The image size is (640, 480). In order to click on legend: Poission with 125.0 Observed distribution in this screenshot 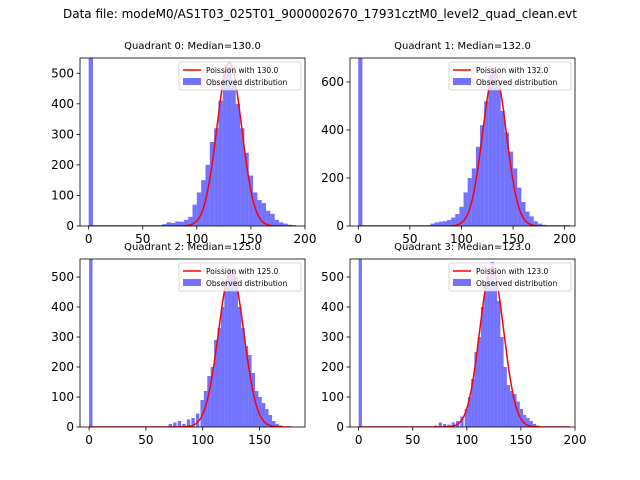, I will do `click(240, 277)`.